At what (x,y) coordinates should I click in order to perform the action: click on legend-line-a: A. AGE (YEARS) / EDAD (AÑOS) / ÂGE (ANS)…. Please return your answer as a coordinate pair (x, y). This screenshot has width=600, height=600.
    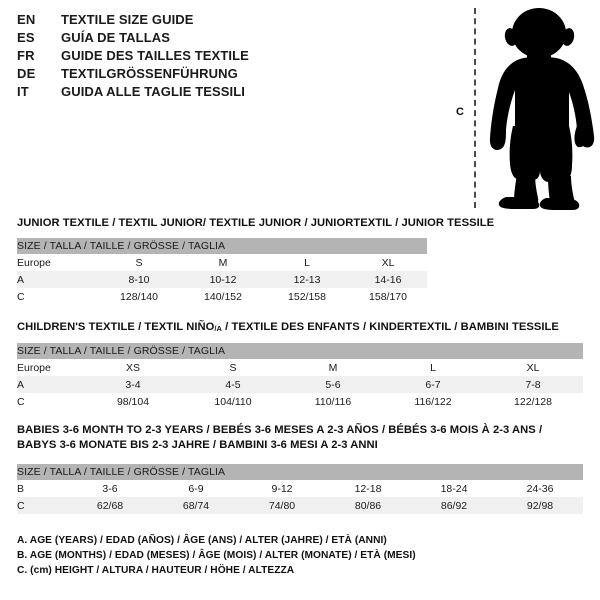
    Looking at the image, I should click on (202, 540).